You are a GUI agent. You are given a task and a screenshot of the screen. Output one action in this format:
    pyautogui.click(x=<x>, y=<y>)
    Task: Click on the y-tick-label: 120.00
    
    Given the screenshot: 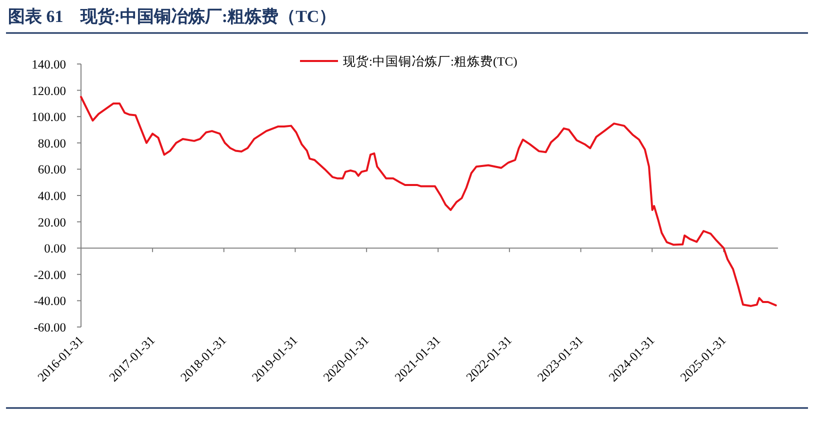 What is the action you would take?
    pyautogui.click(x=49, y=91)
    